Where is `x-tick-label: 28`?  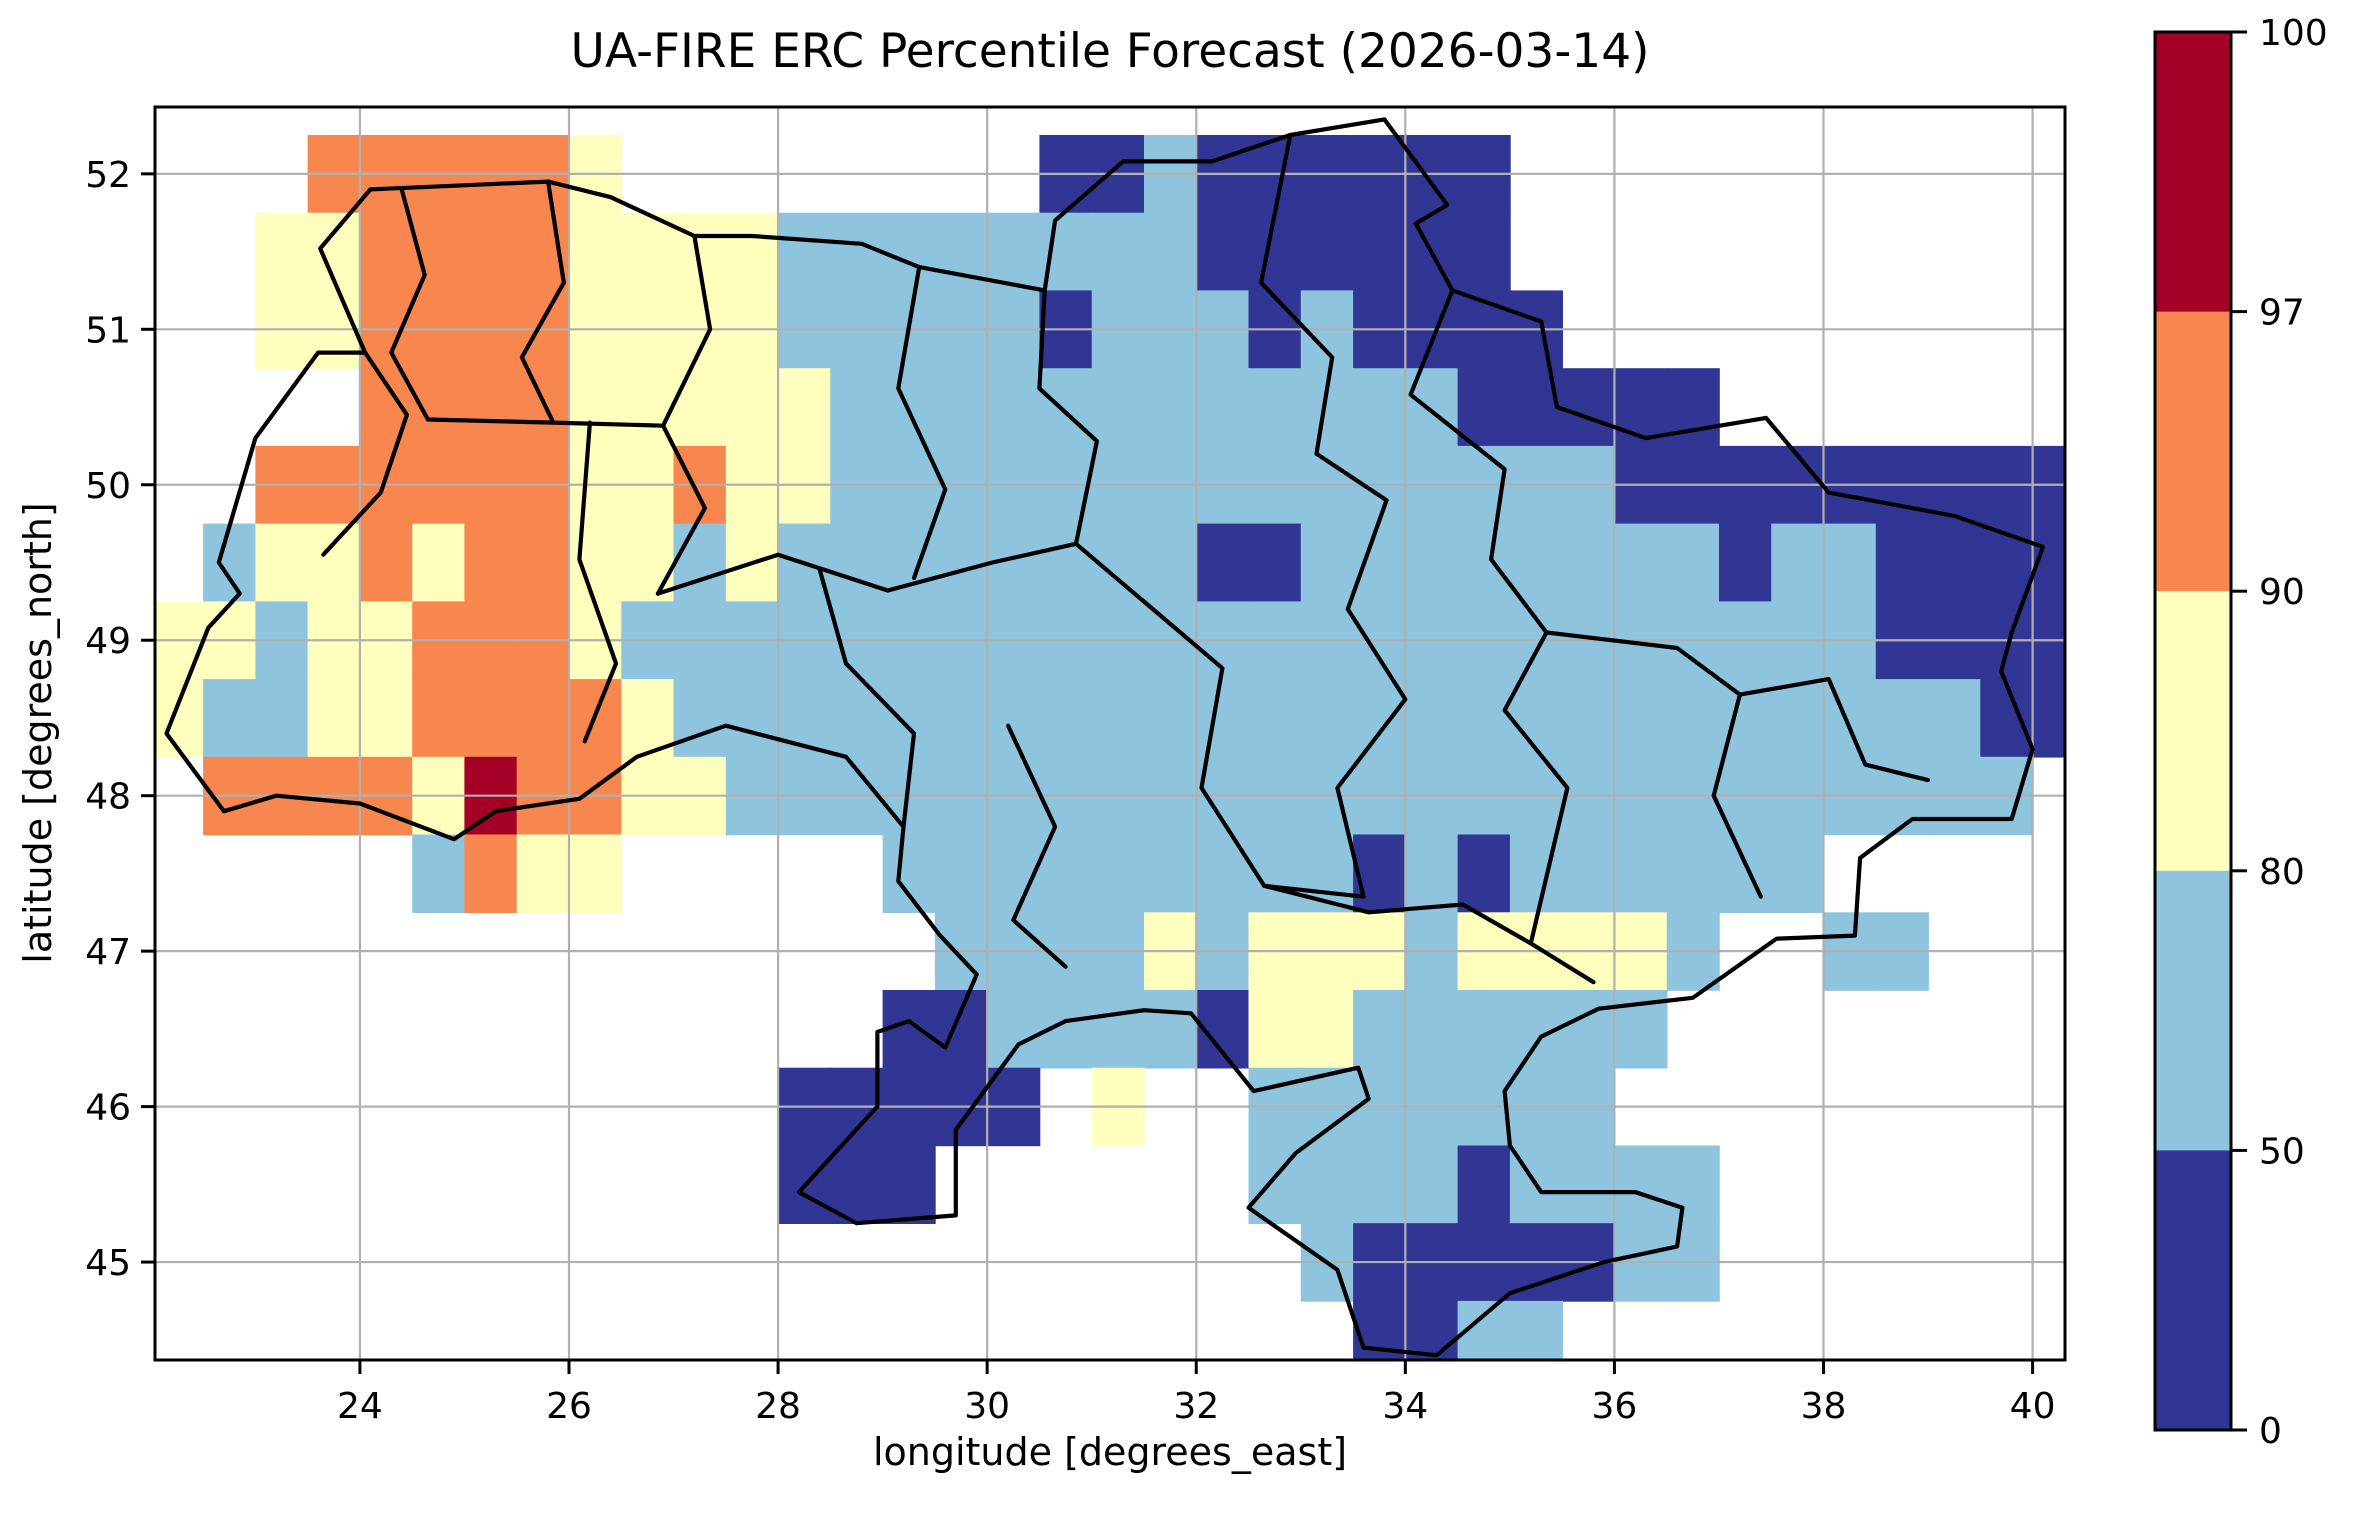 x-tick-label: 28 is located at coordinates (778, 1406).